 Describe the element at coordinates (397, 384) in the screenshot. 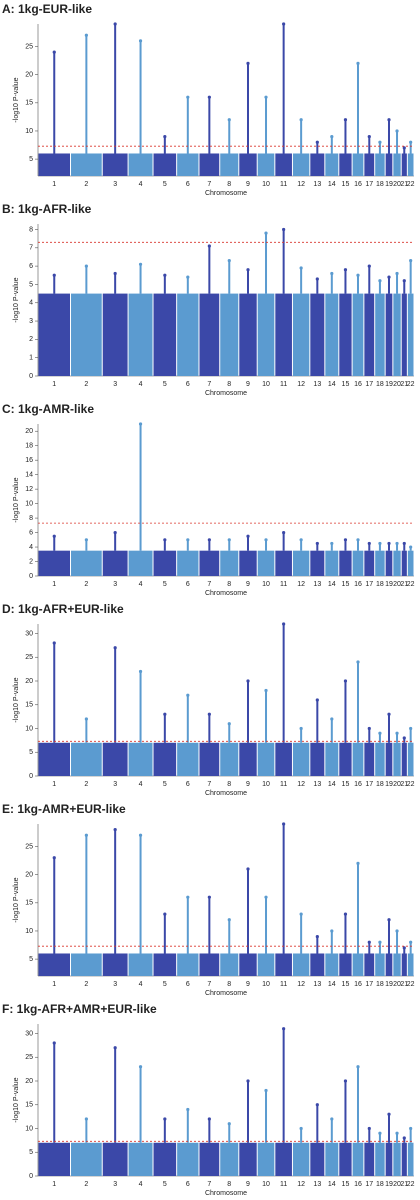

I see `x-tick-label: 20` at that location.